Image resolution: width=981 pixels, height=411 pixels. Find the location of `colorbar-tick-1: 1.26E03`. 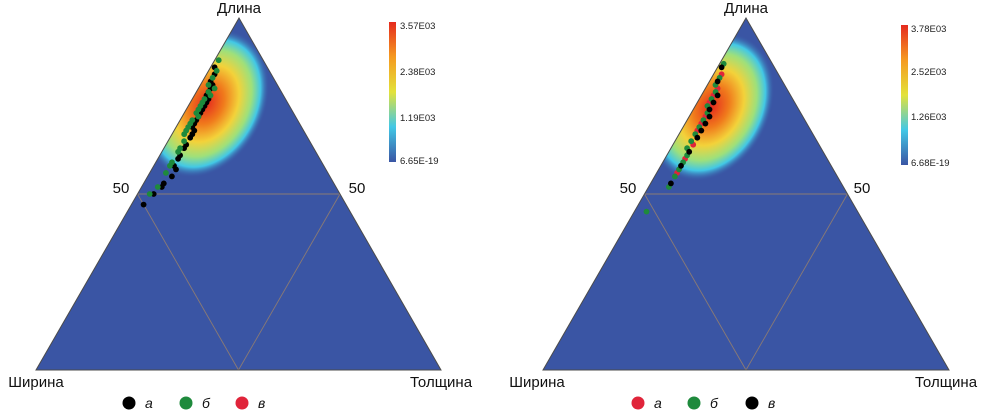

colorbar-tick-1: 1.26E03 is located at coordinates (928, 117).